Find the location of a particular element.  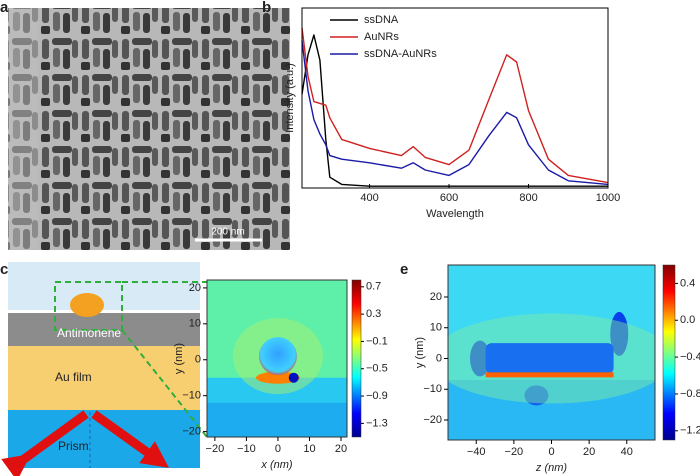

colorbar-tick-label: −1.3 is located at coordinates (377, 423).